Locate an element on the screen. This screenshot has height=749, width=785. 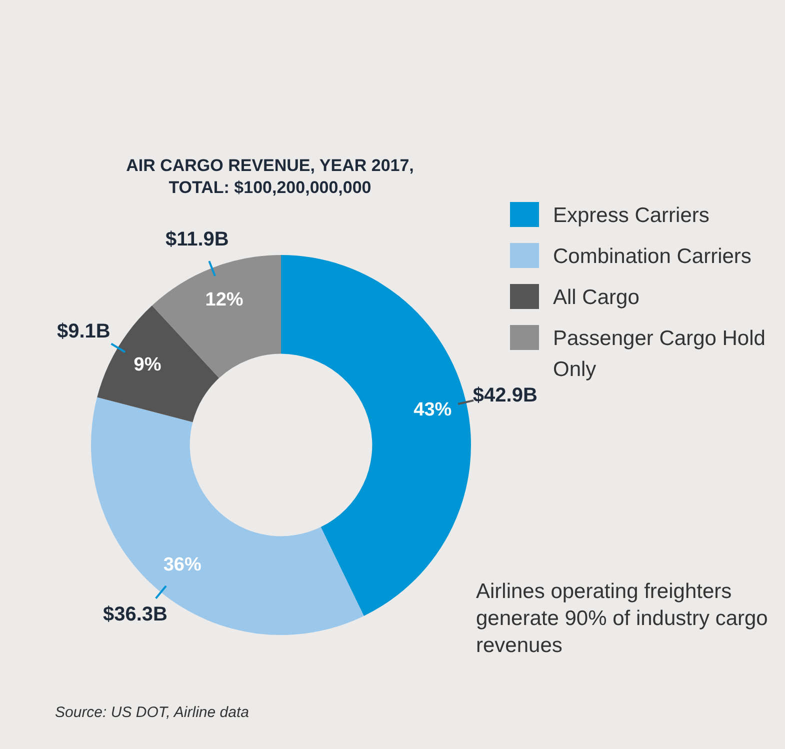
legend-label: Passenger Cargo Hold Only is located at coordinates (659, 354).